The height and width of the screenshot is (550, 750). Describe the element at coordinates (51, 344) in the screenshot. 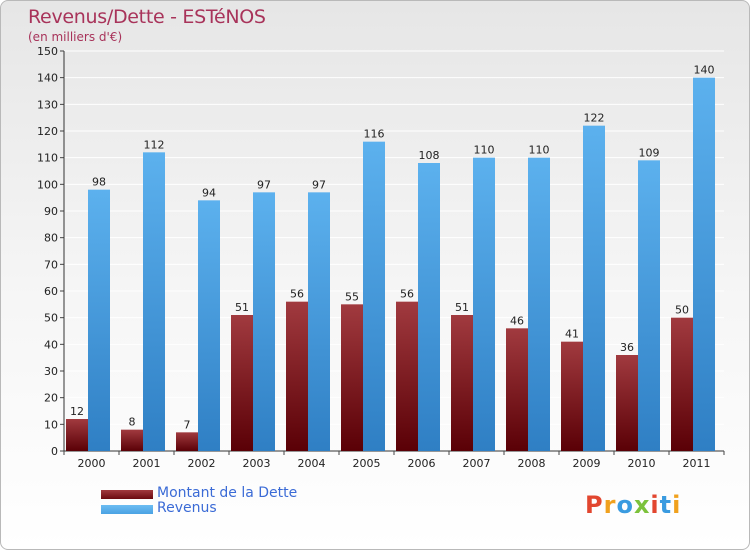

I see `y-tick-label: 40` at that location.